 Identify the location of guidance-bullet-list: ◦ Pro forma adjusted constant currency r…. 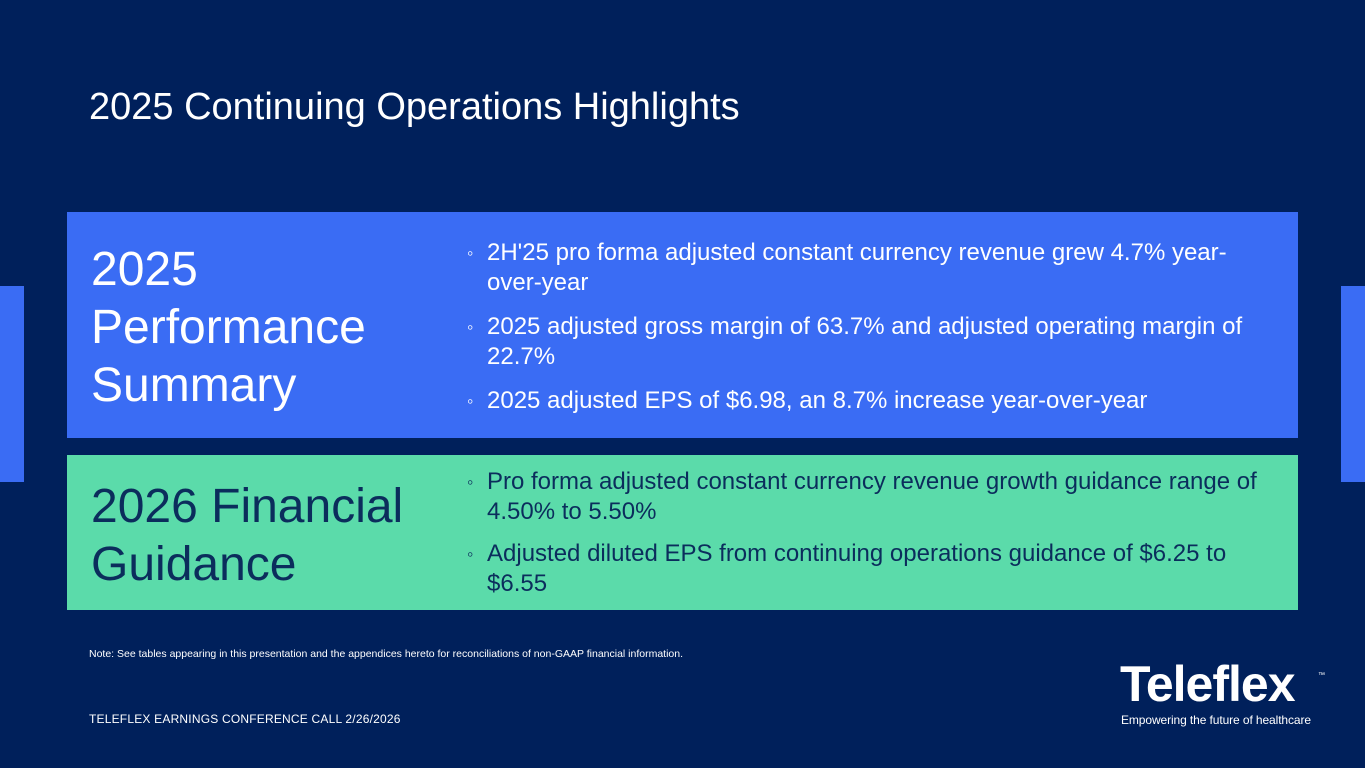
(862, 539).